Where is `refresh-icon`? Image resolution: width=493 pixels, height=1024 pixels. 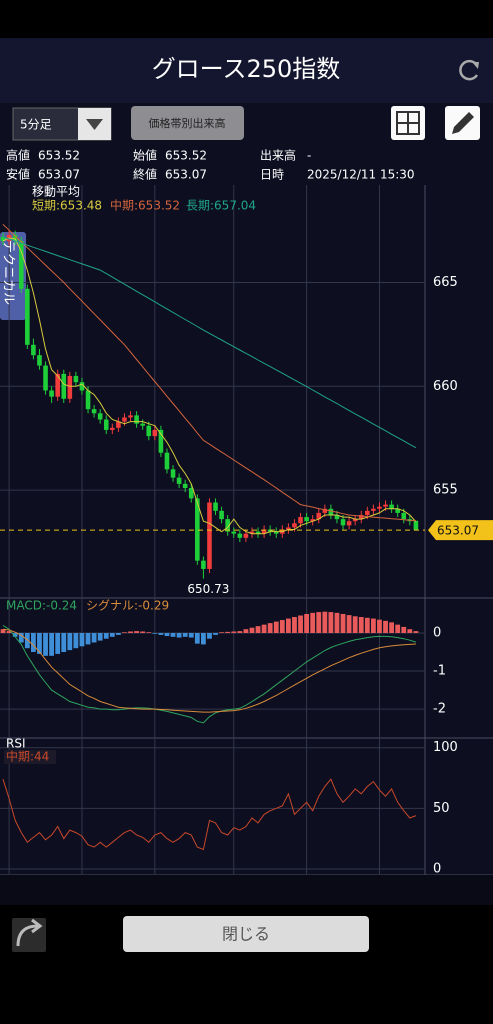 refresh-icon is located at coordinates (469, 70).